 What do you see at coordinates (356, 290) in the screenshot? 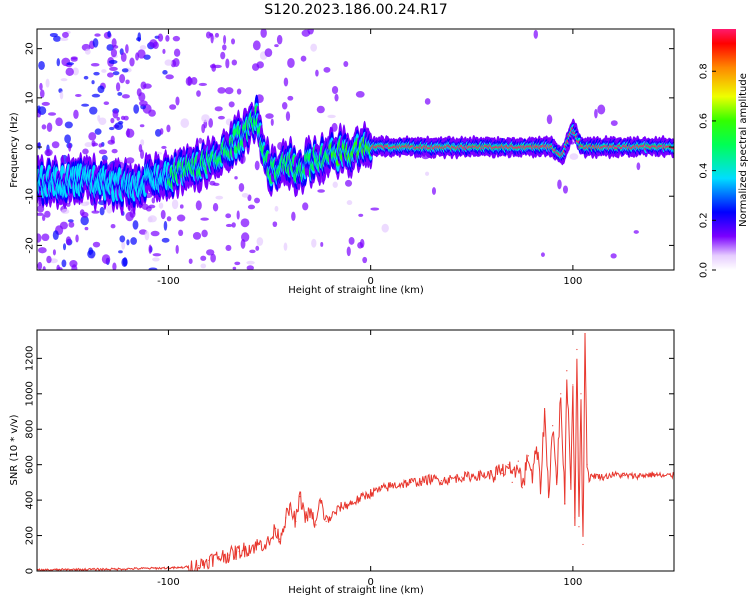
I see `spectrogram-x-label: Height of straight line (km)` at bounding box center [356, 290].